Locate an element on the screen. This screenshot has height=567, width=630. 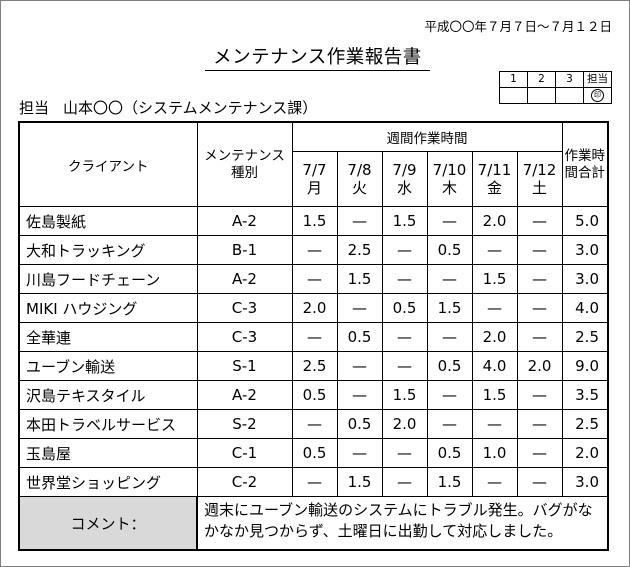
day-header: 7/8 火 is located at coordinates (359, 179).